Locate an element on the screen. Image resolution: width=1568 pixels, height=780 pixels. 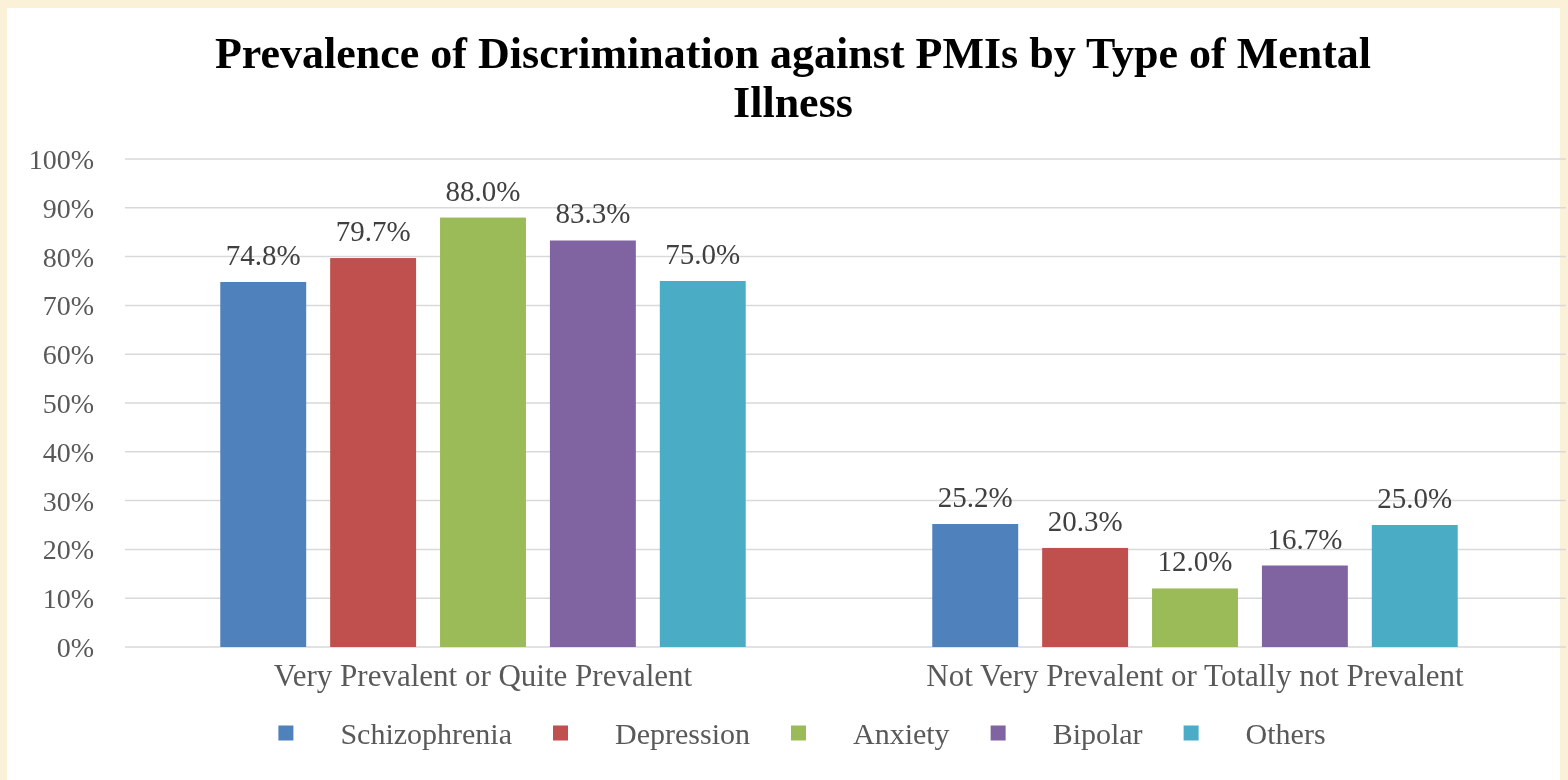
y-tick-label: 60% is located at coordinates (68, 355).